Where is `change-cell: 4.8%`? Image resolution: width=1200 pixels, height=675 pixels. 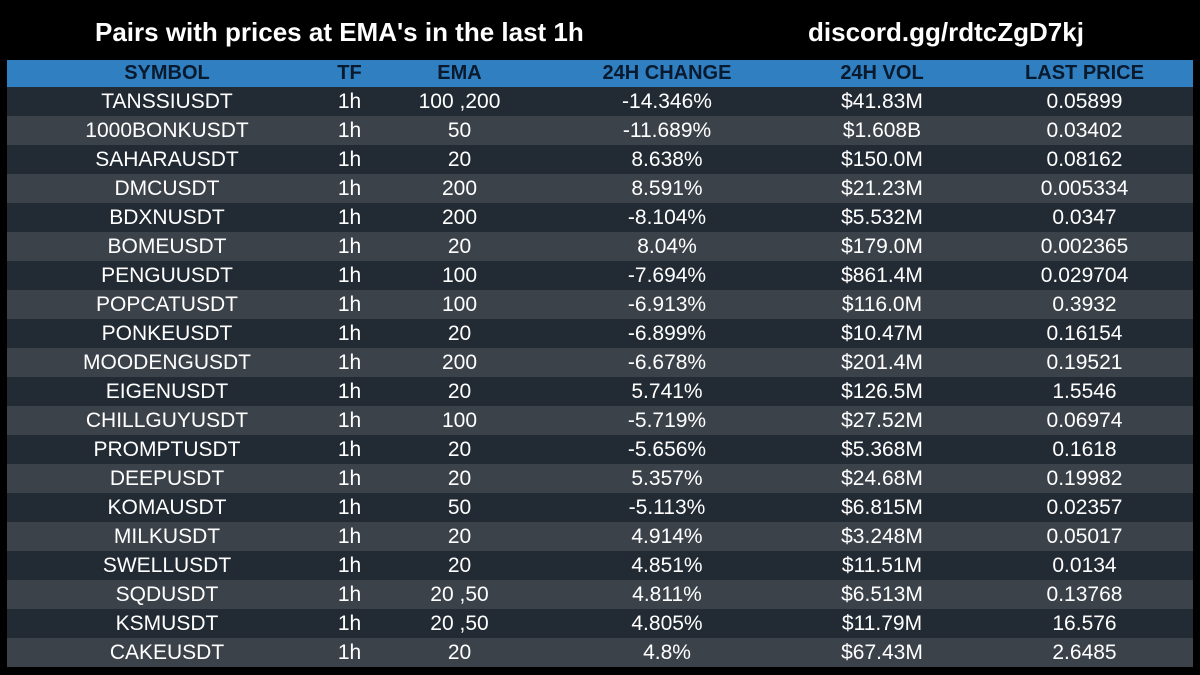 change-cell: 4.8% is located at coordinates (667, 652).